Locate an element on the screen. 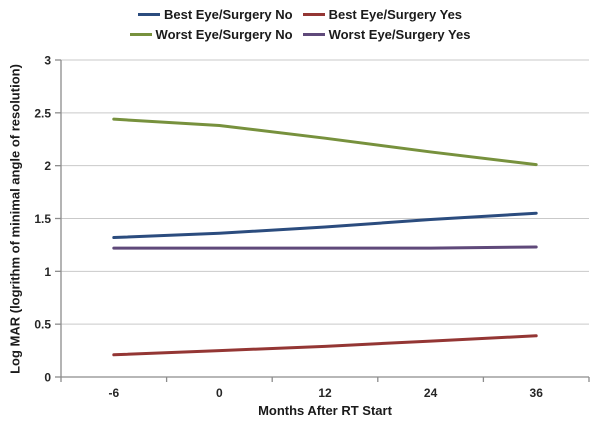 This screenshot has width=600, height=435. y-tick-label: 3 is located at coordinates (47, 61).